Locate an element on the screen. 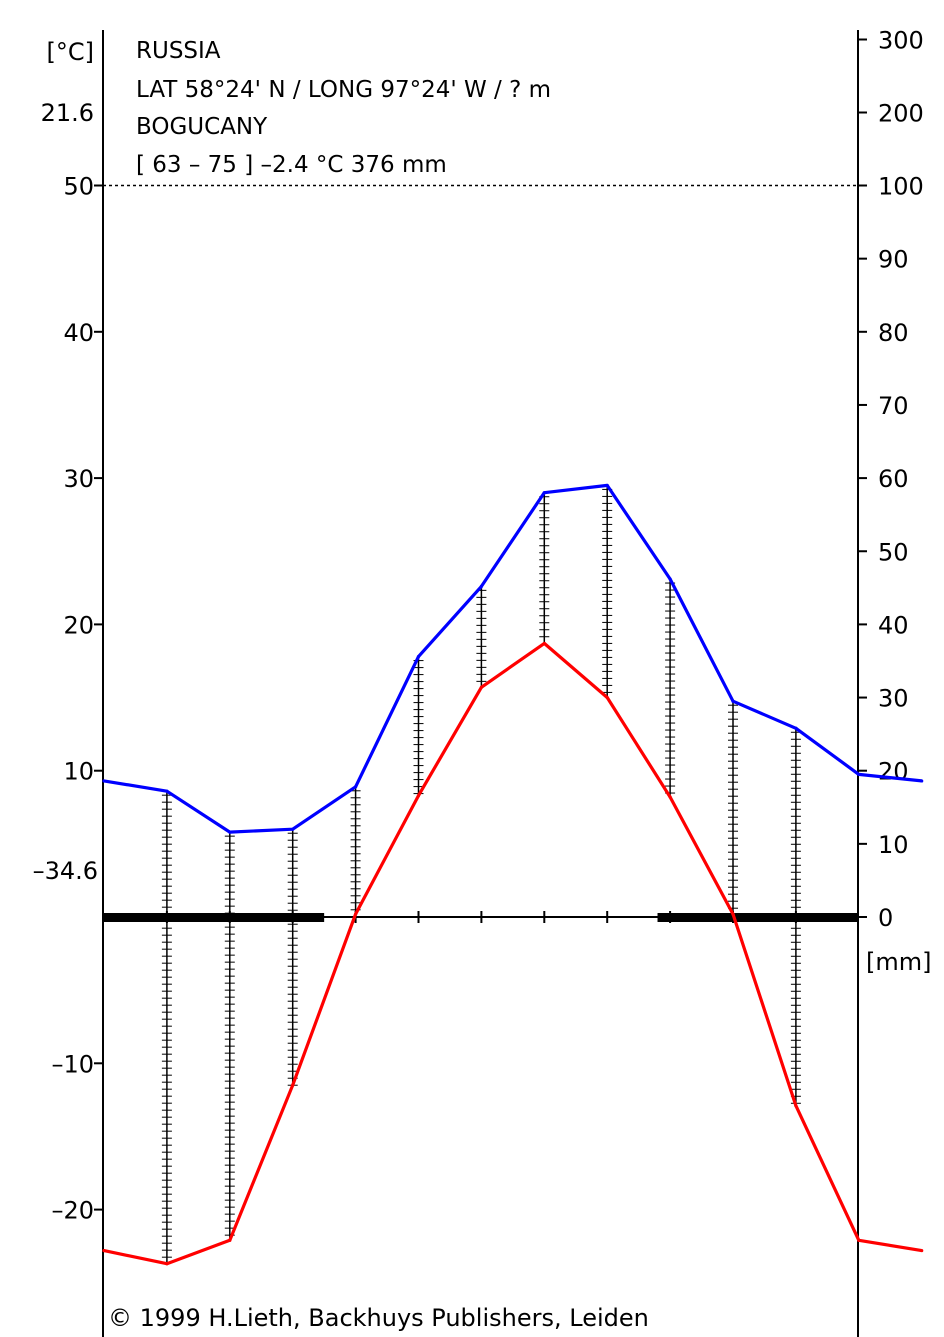  left-tick-label: 10 is located at coordinates (78, 772).